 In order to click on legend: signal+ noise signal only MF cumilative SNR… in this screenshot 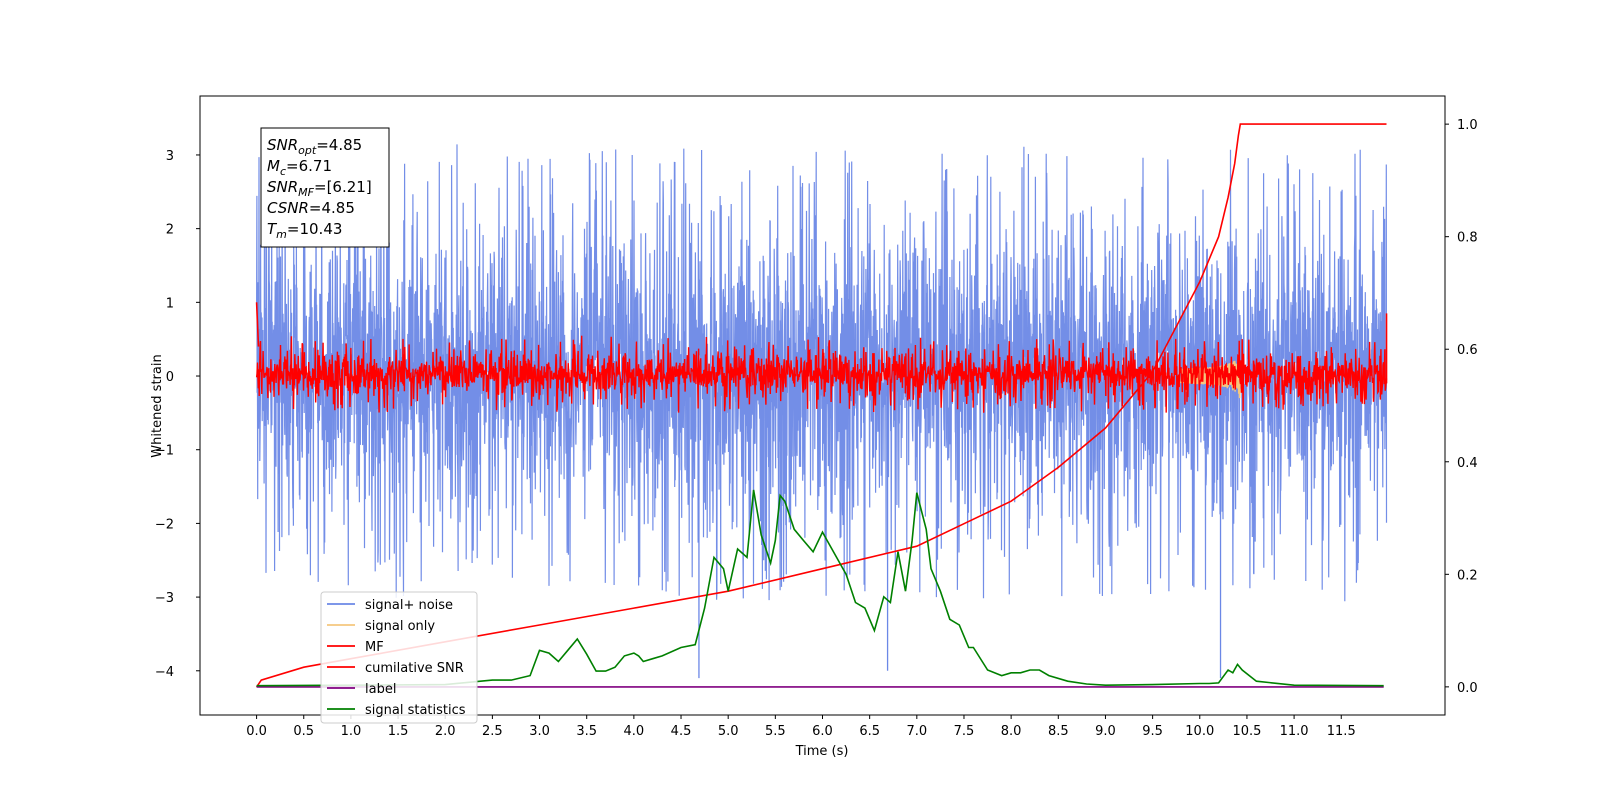, I will do `click(399, 657)`.